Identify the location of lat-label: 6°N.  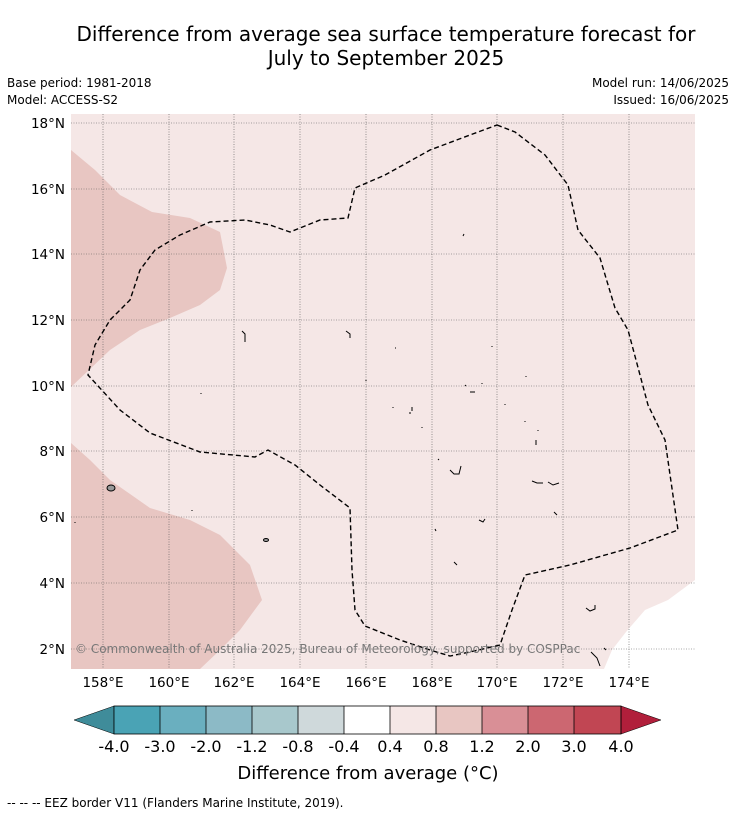
(52, 518).